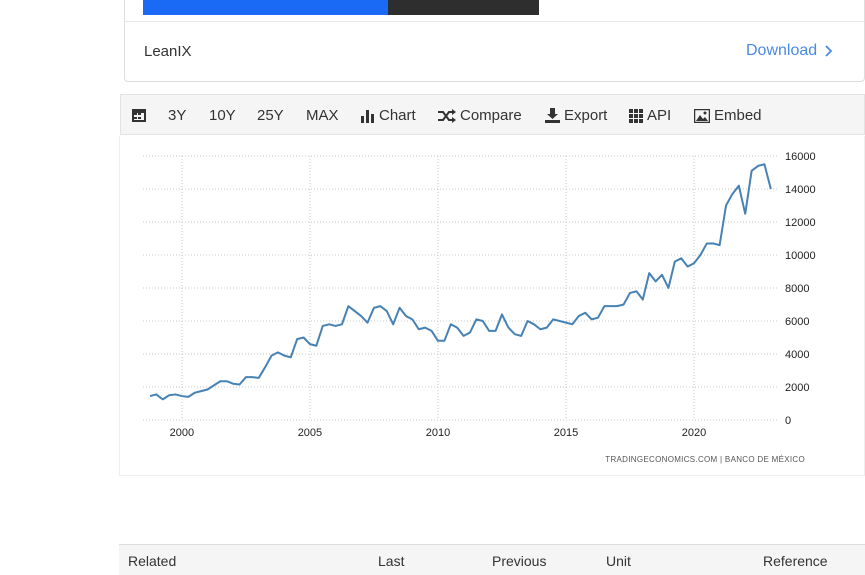  What do you see at coordinates (782, 50) in the screenshot?
I see `download-text: Download` at bounding box center [782, 50].